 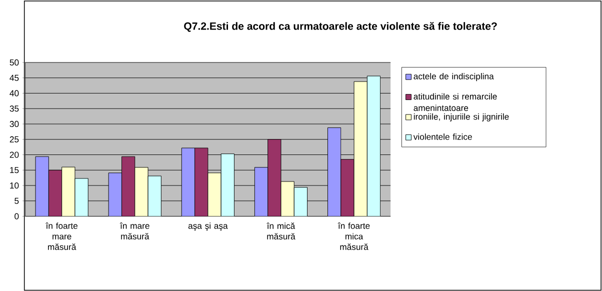 What do you see at coordinates (14, 155) in the screenshot?
I see `y-tick-label: 20` at bounding box center [14, 155].